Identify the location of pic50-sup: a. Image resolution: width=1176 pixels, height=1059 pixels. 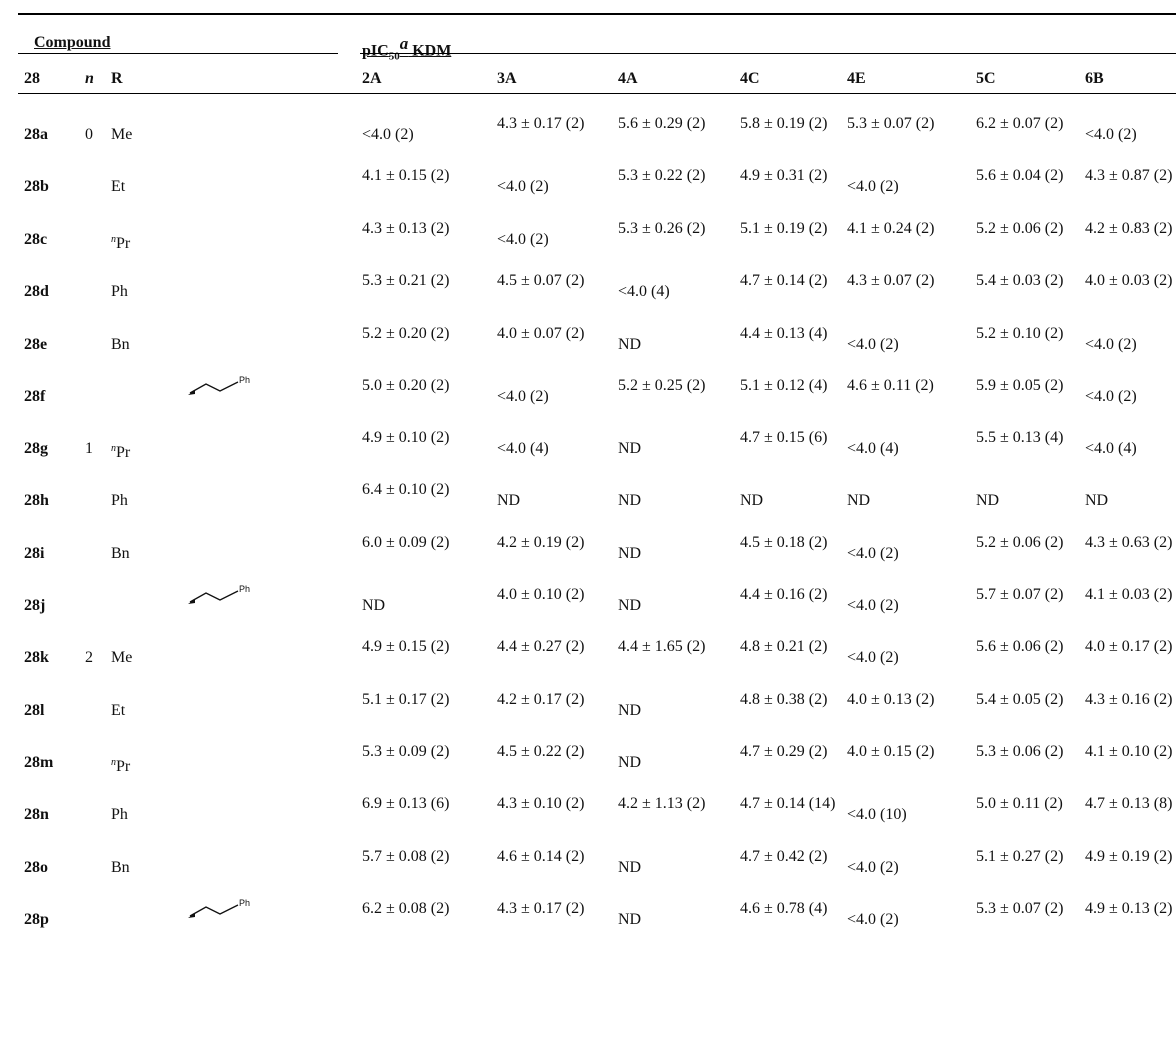
(404, 43).